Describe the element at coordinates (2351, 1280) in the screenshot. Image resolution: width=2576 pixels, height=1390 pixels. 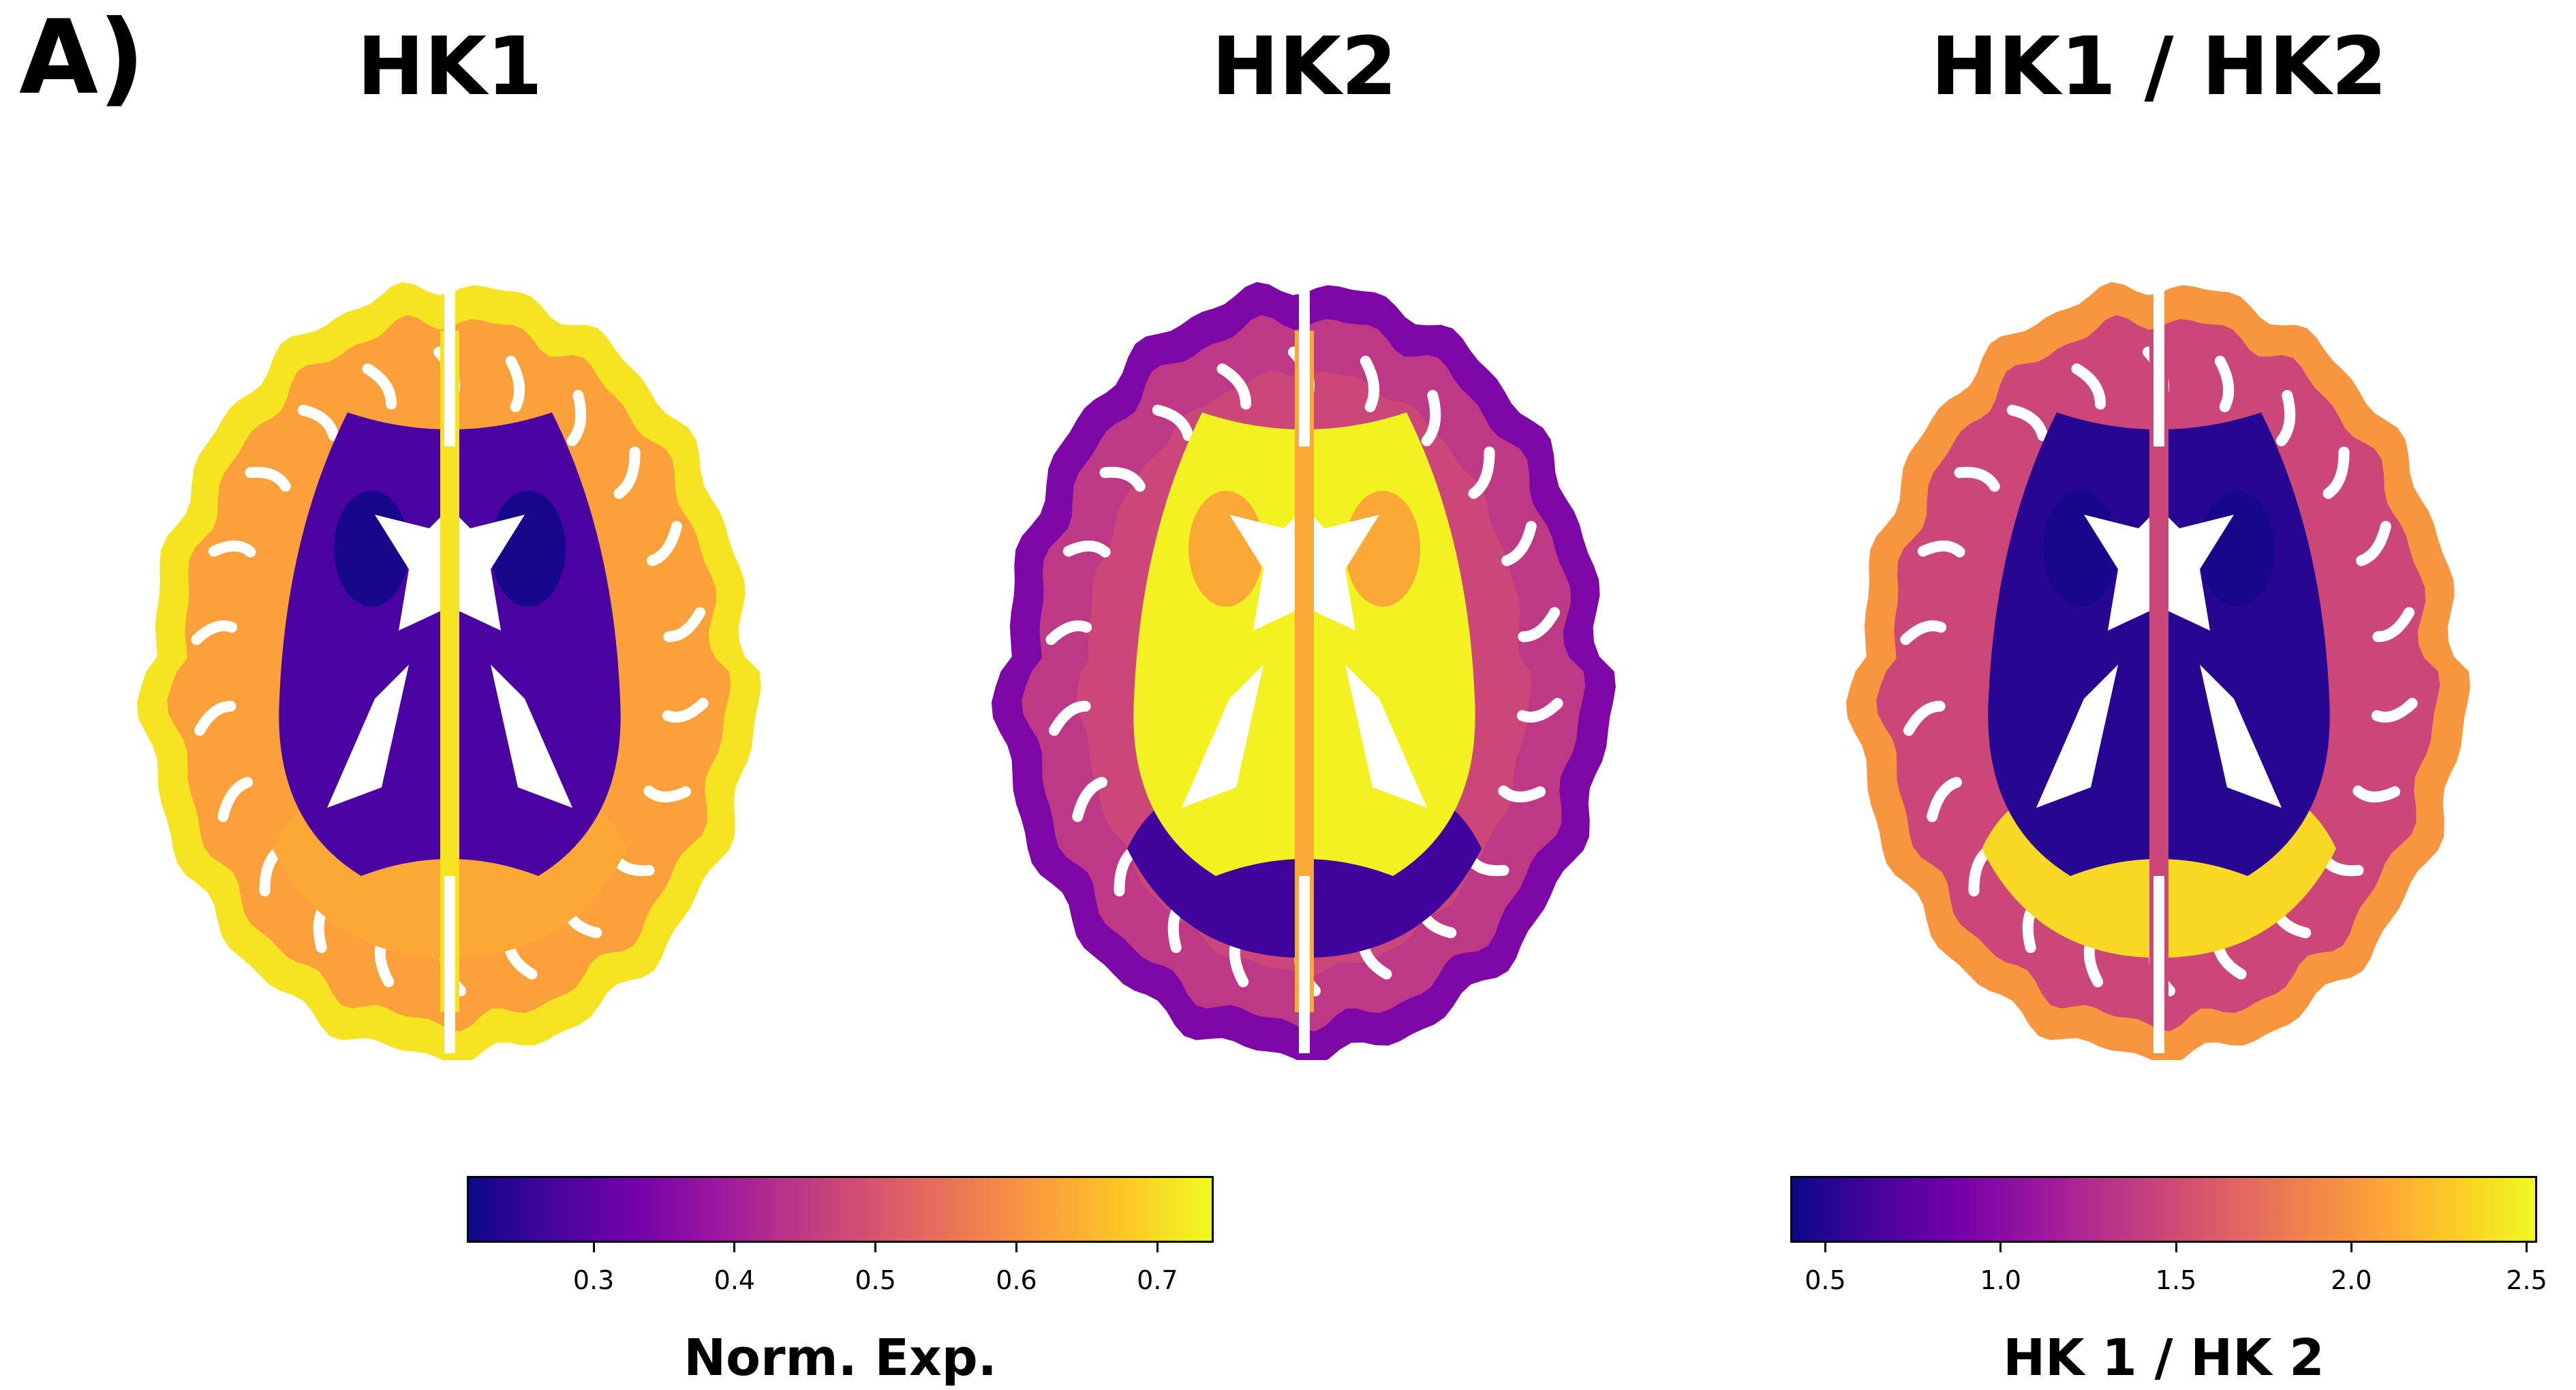
I see `colorbar-tick-label: 2.0` at that location.